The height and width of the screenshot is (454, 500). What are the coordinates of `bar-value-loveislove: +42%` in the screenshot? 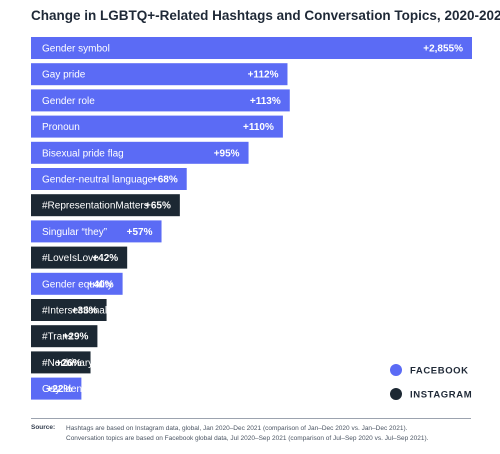 It's located at (105, 258).